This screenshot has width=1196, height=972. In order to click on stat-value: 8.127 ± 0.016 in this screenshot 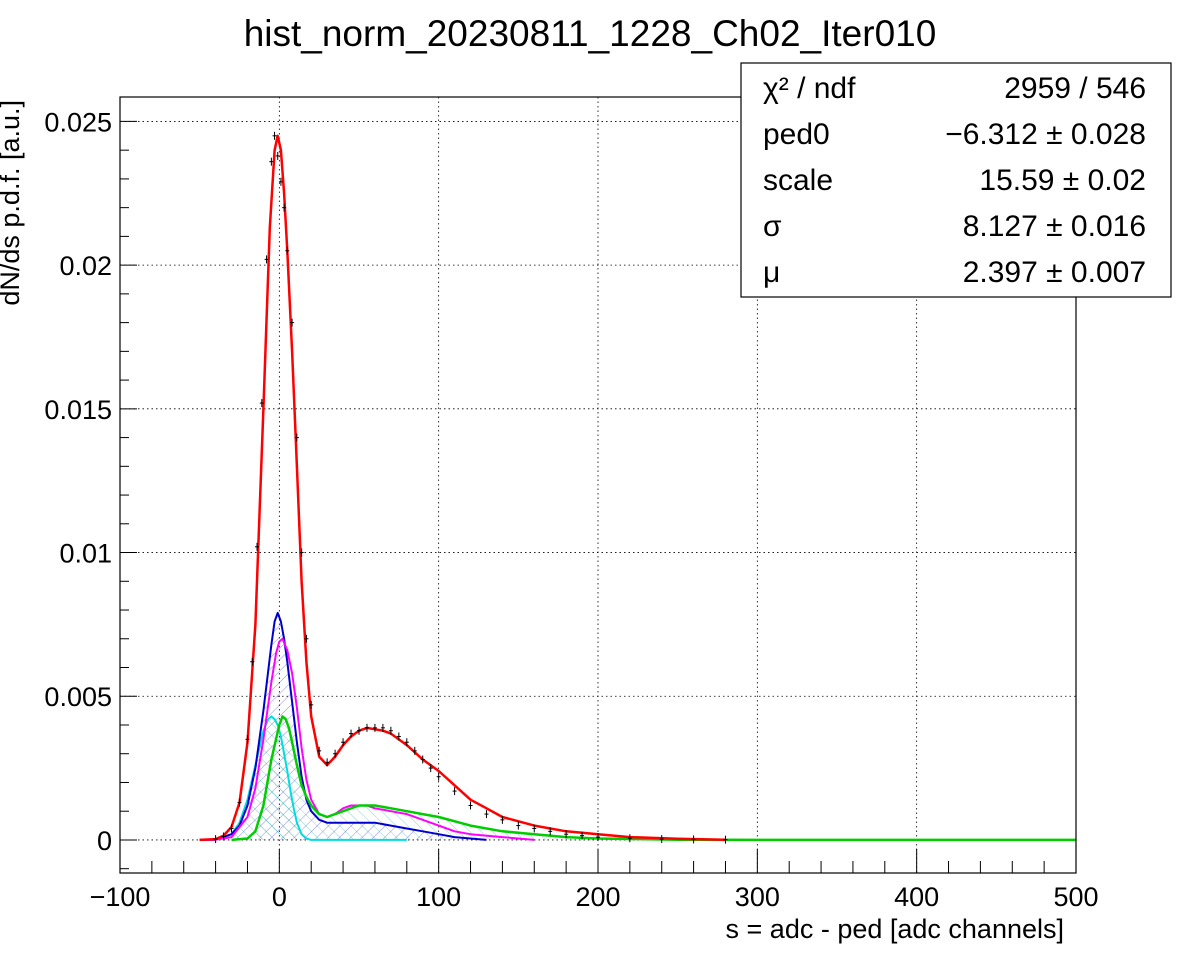, I will do `click(1054, 226)`.